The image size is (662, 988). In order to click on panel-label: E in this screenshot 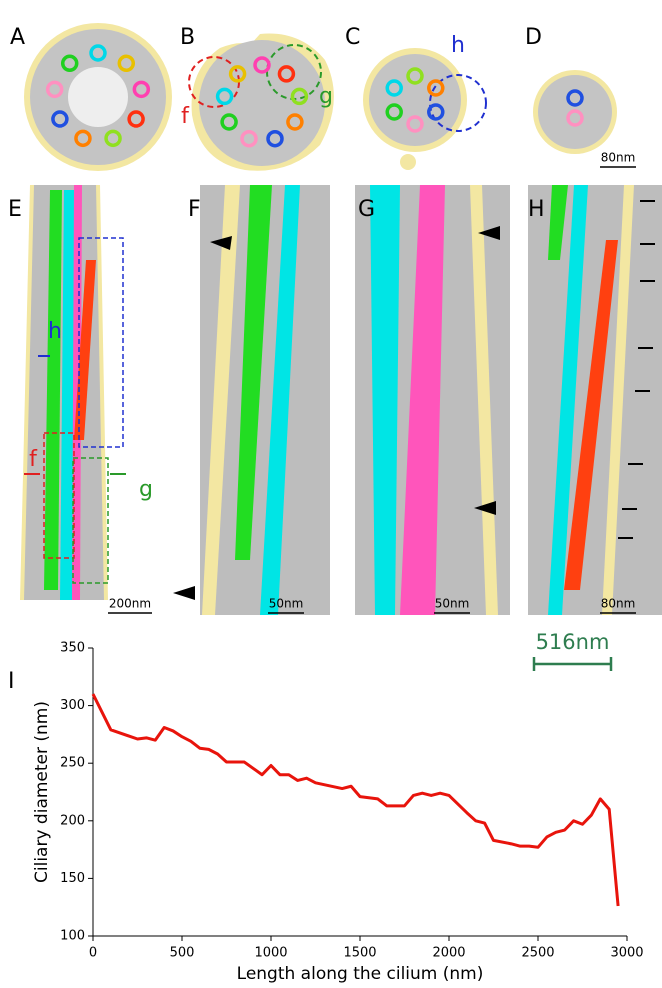, I will do `click(15, 209)`.